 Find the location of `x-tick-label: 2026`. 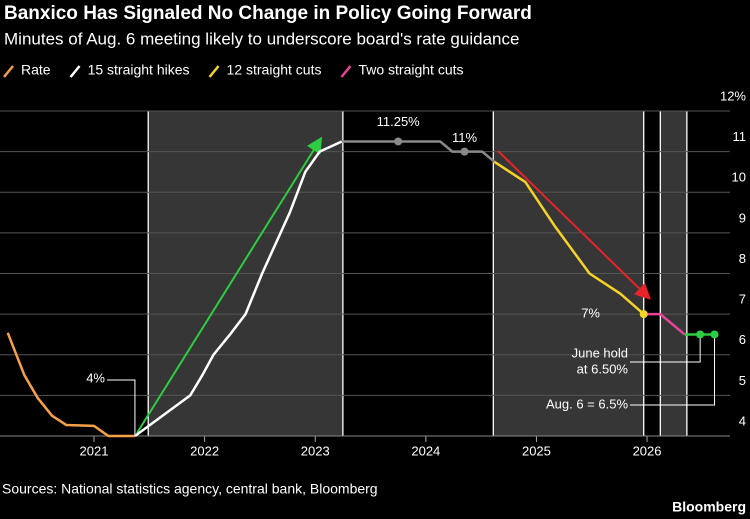

x-tick-label: 2026 is located at coordinates (647, 450).